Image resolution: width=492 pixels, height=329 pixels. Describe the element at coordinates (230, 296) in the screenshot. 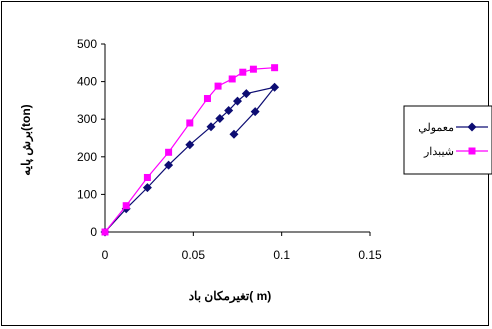

I see `x-axis-title: تغیرمکان باد( m)` at that location.